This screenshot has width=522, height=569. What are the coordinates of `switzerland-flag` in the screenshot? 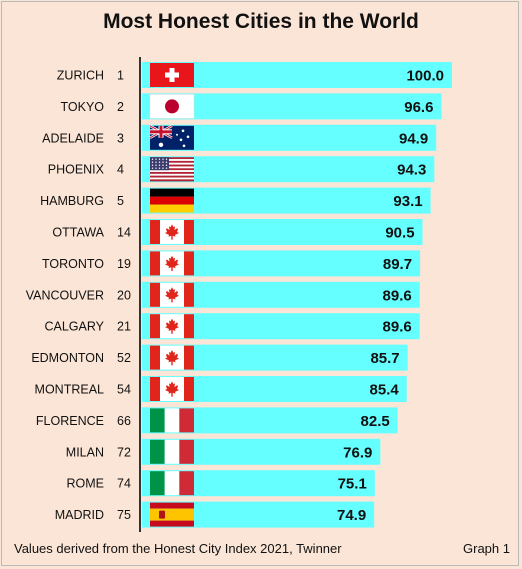 It's located at (172, 75).